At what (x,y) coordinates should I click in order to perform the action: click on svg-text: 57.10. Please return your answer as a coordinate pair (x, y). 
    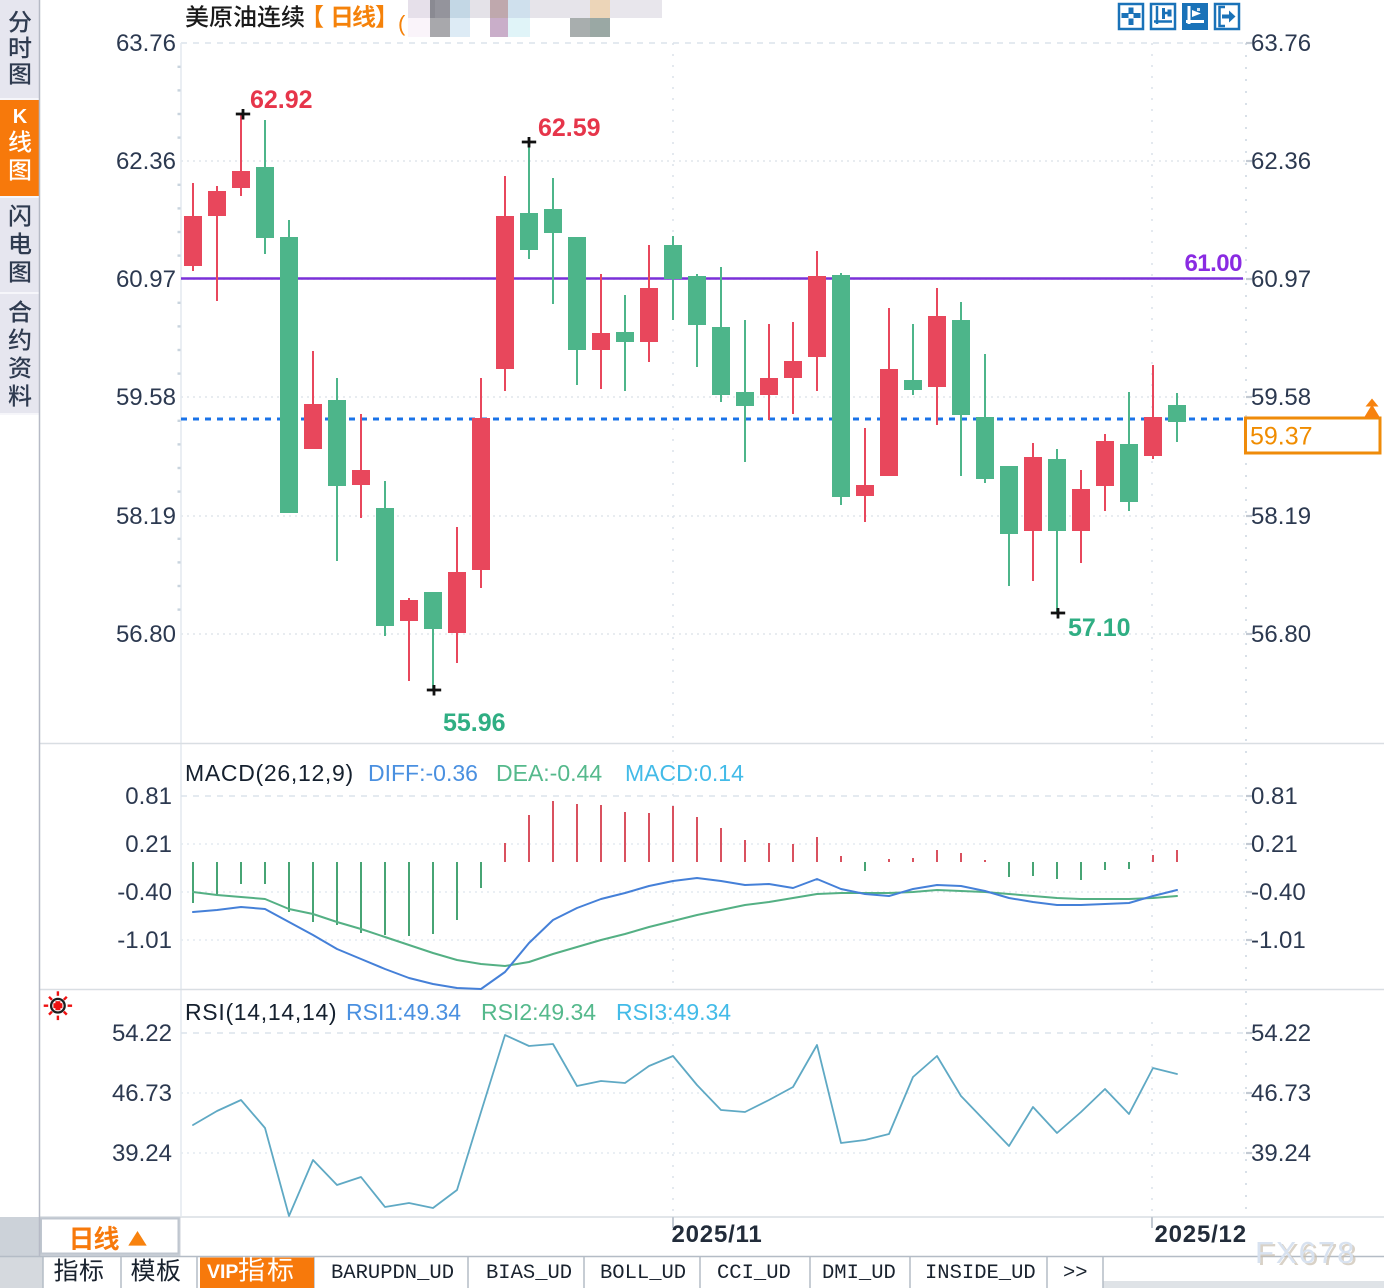
    Looking at the image, I should click on (1099, 628).